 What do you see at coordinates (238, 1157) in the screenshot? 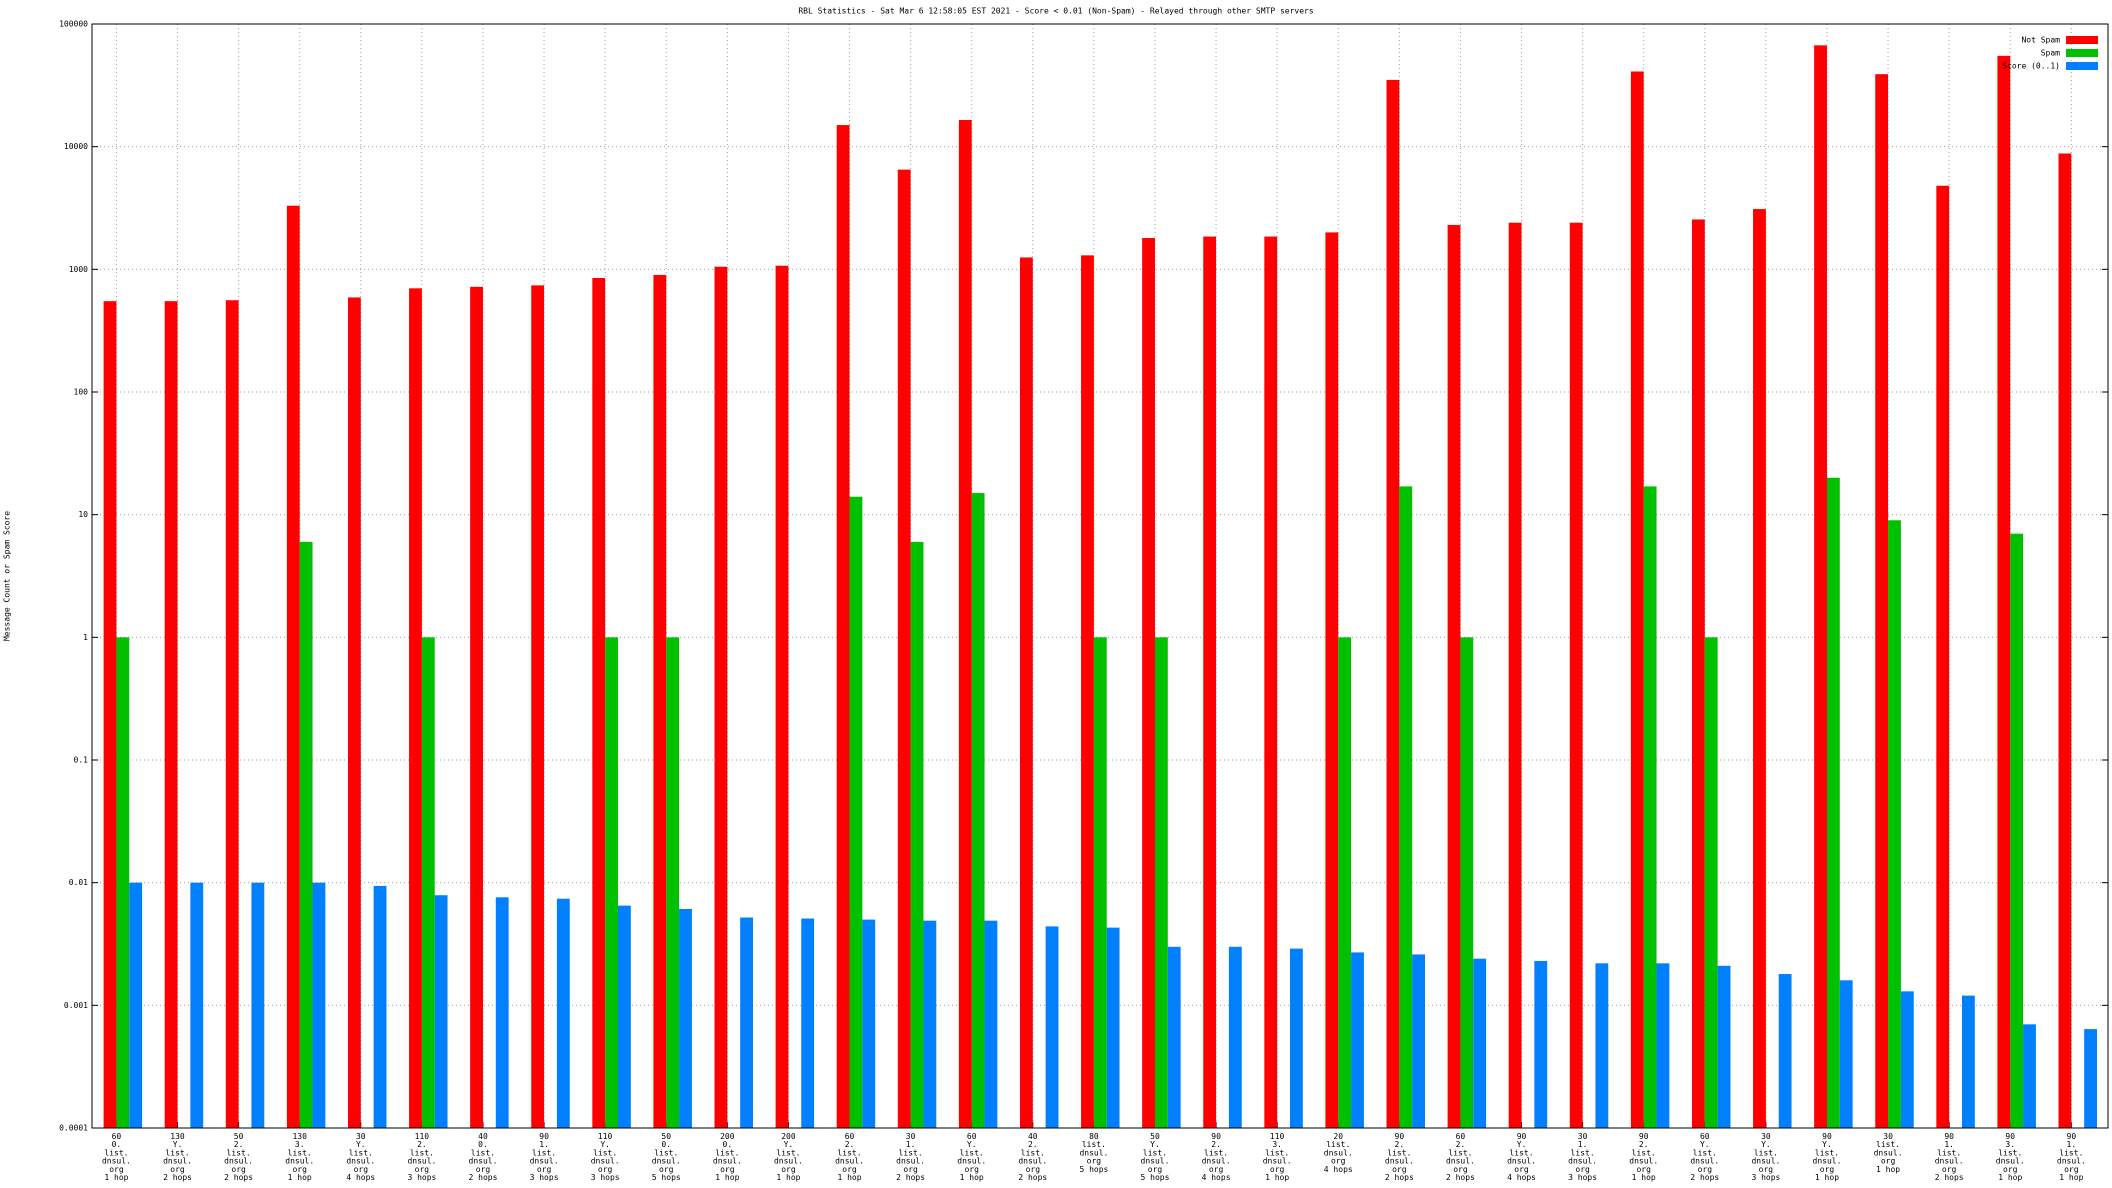
I see `x-tick-label: 50 2. list. dnsul. org 2 hops` at bounding box center [238, 1157].